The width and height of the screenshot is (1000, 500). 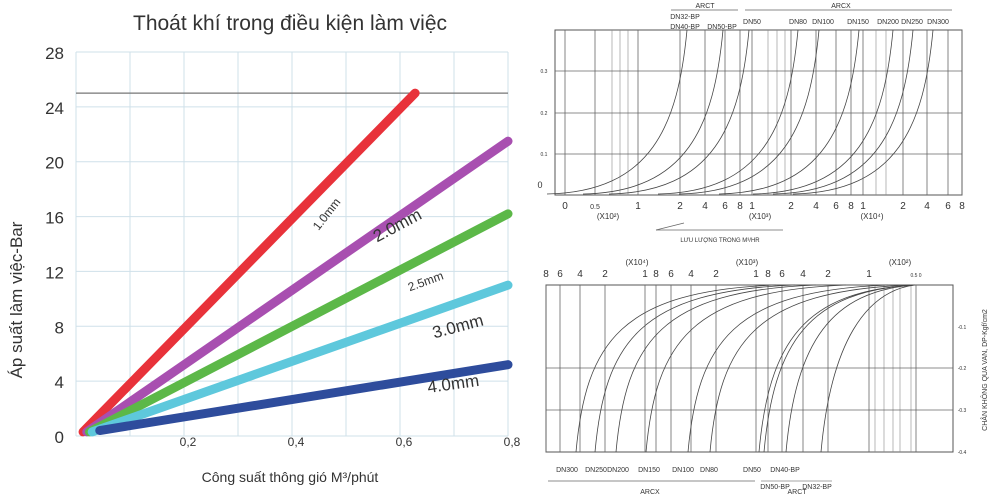 I want to click on y-tick-label: -0.2, so click(x=962, y=369).